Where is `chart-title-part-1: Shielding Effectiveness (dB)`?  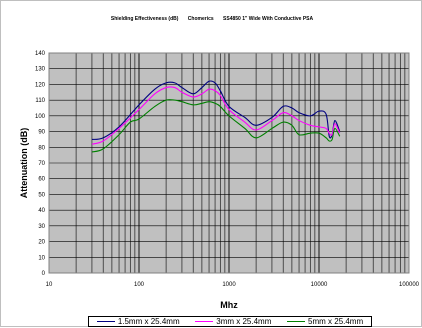
chart-title-part-1: Shielding Effectiveness (dB) is located at coordinates (144, 19).